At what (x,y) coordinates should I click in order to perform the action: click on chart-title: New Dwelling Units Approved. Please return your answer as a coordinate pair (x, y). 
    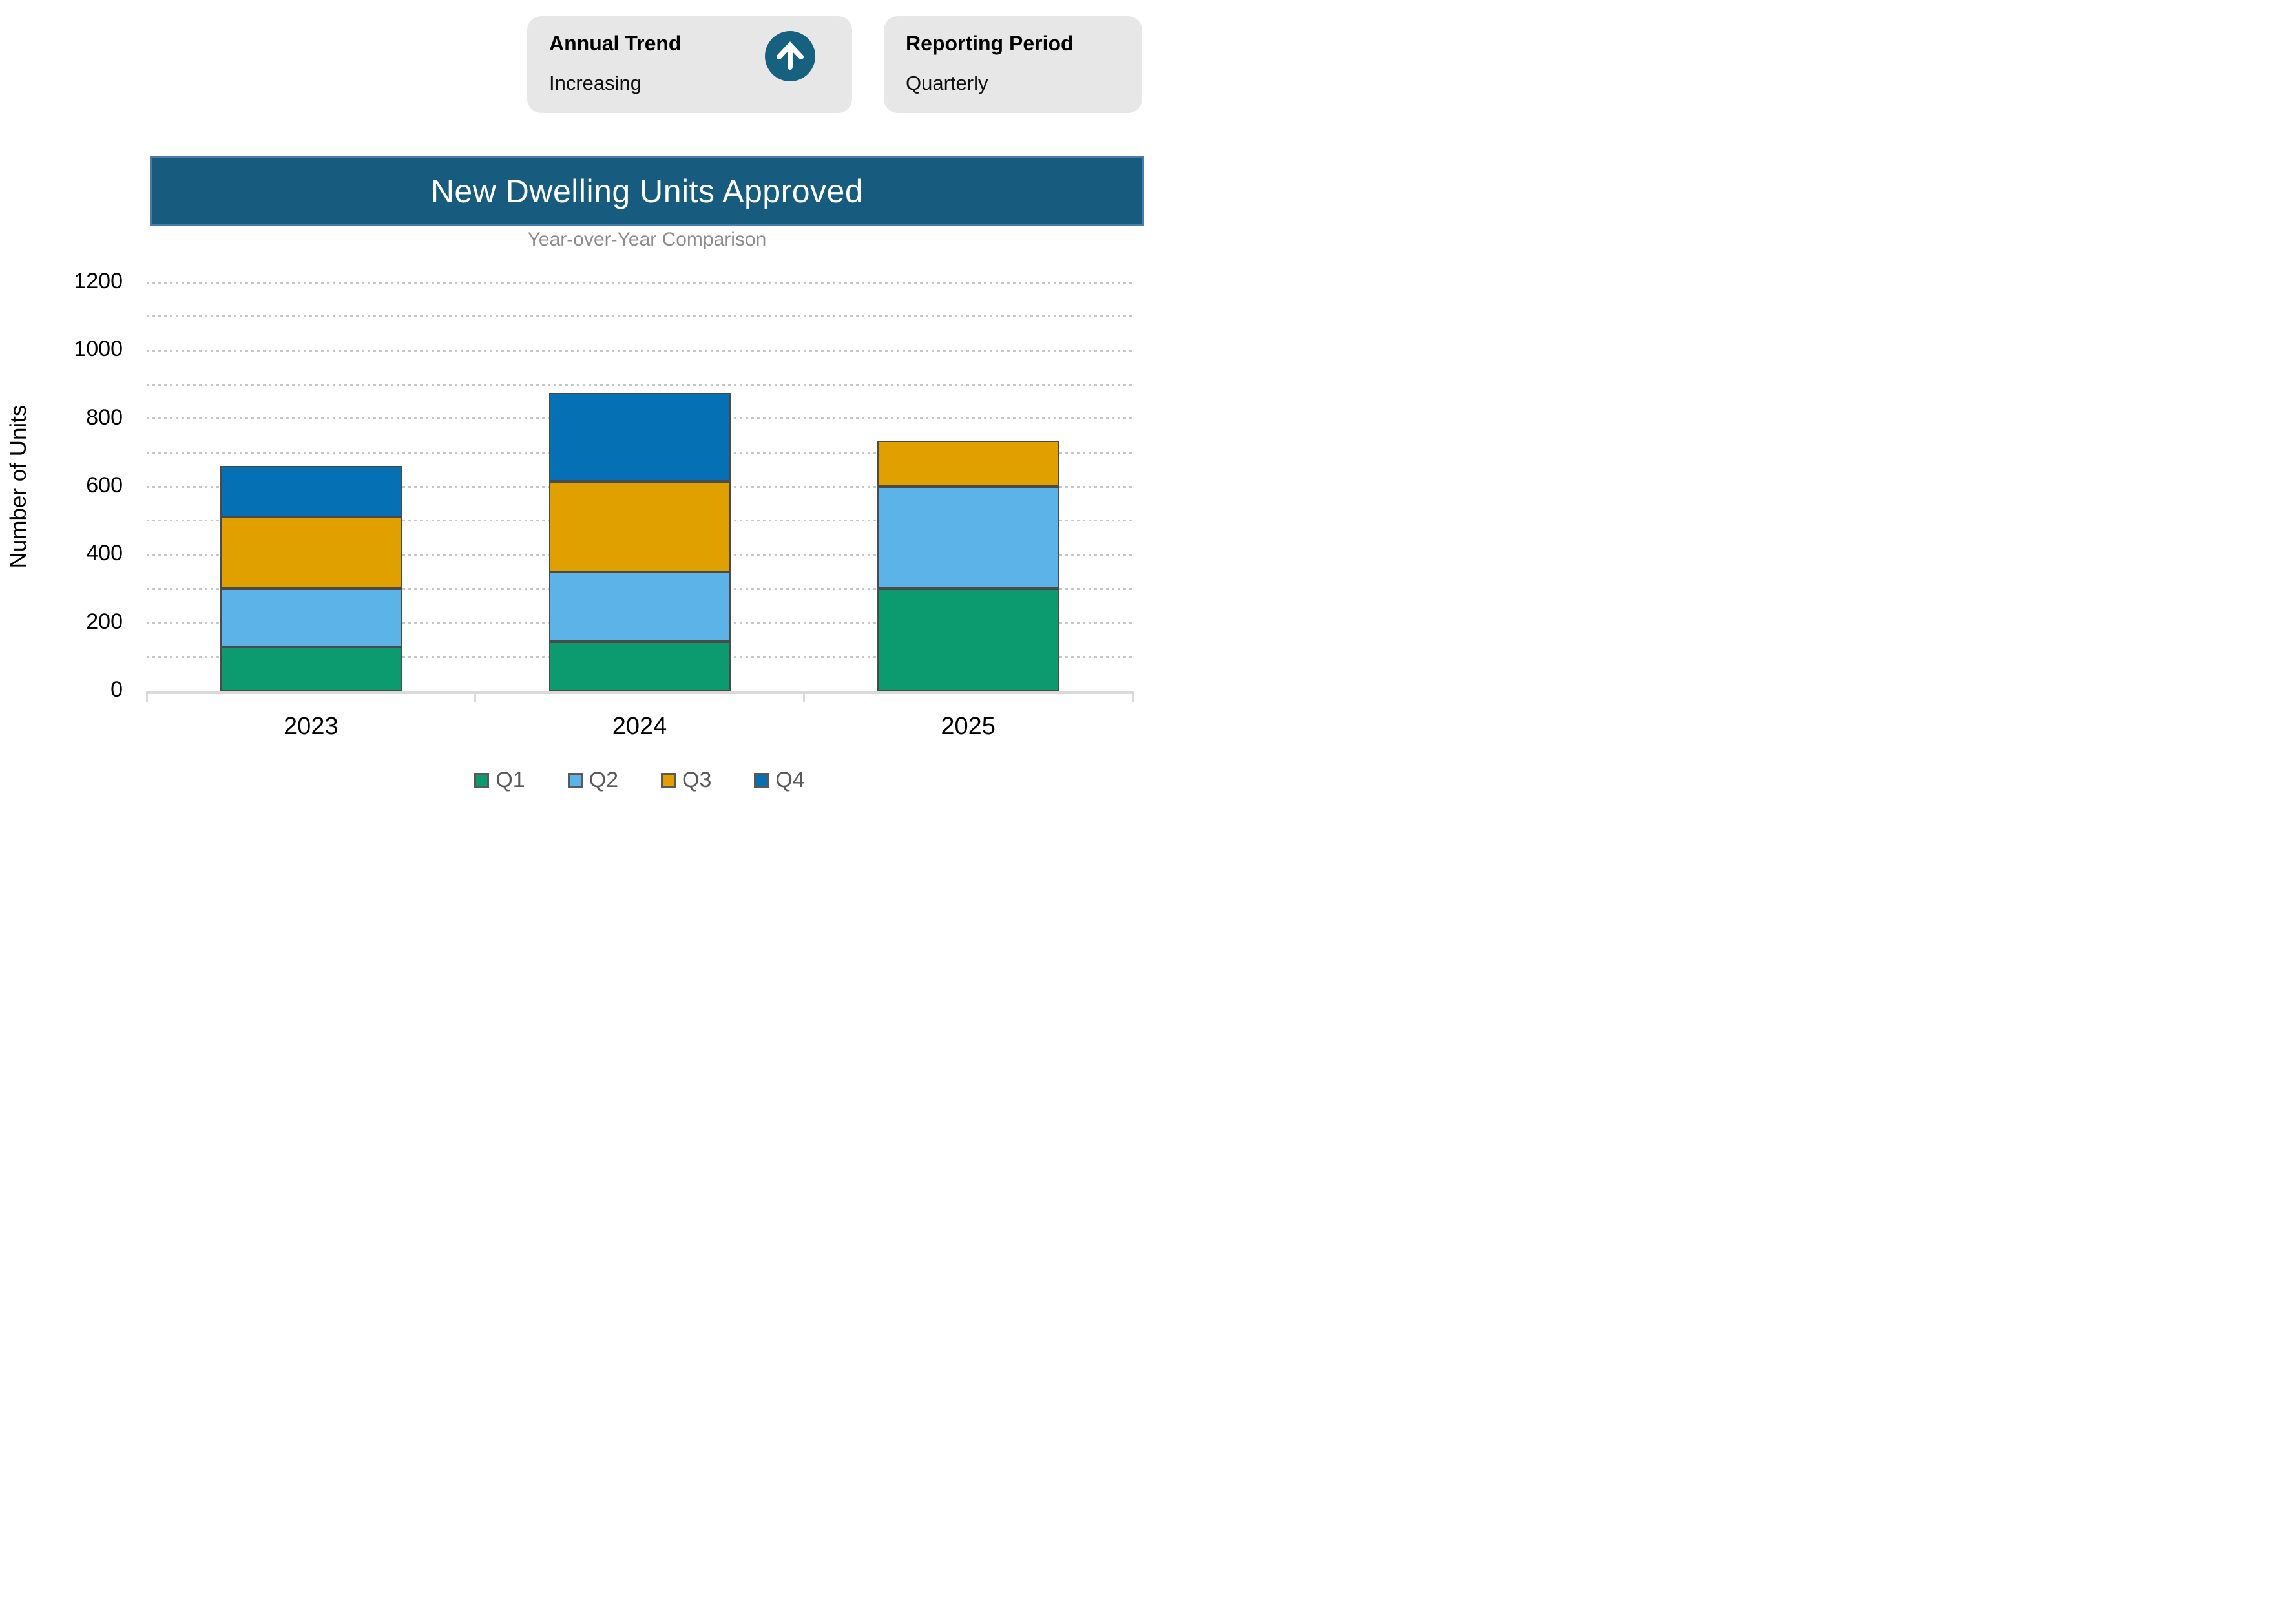
    Looking at the image, I should click on (647, 191).